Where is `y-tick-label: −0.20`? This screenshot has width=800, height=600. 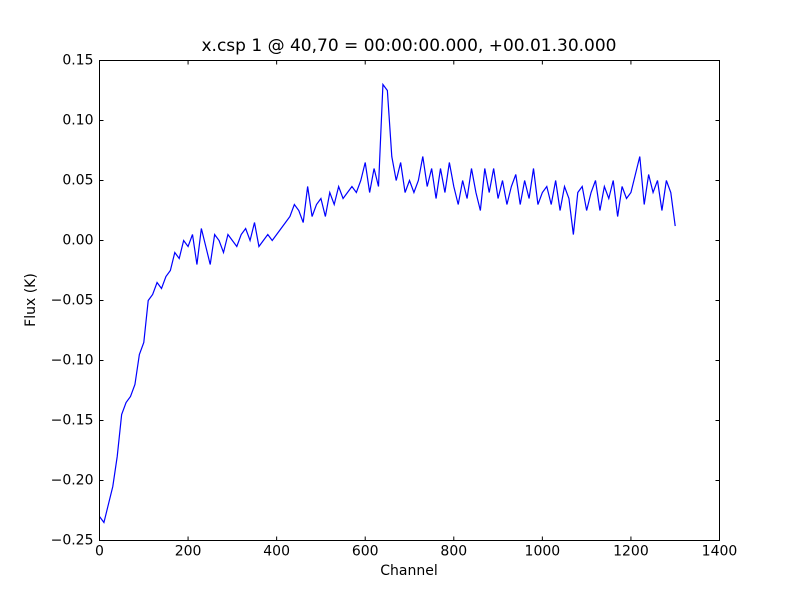 y-tick-label: −0.20 is located at coordinates (72, 481).